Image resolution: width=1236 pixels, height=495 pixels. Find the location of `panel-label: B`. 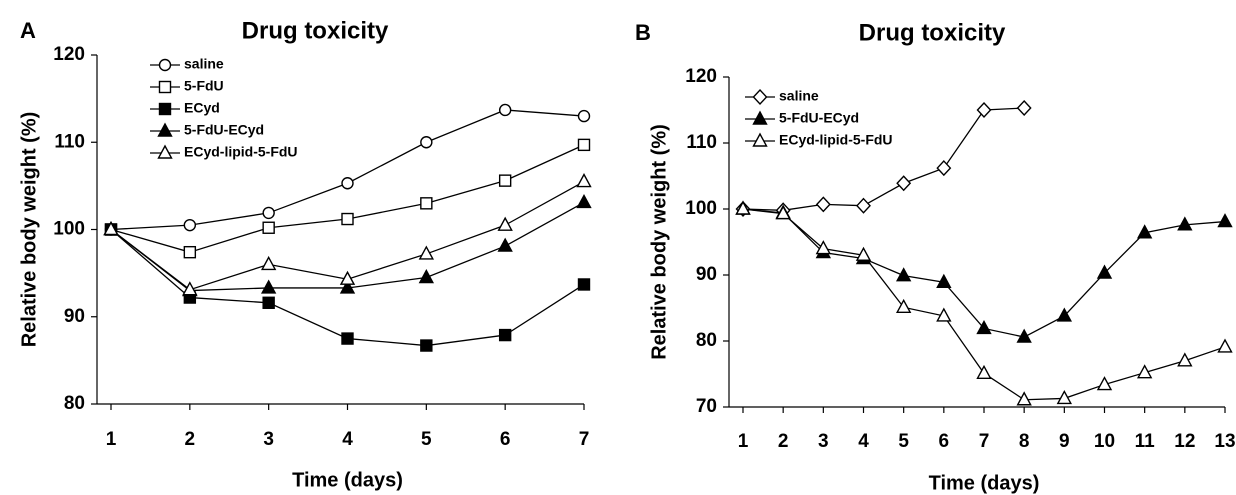

panel-label: B is located at coordinates (643, 32).